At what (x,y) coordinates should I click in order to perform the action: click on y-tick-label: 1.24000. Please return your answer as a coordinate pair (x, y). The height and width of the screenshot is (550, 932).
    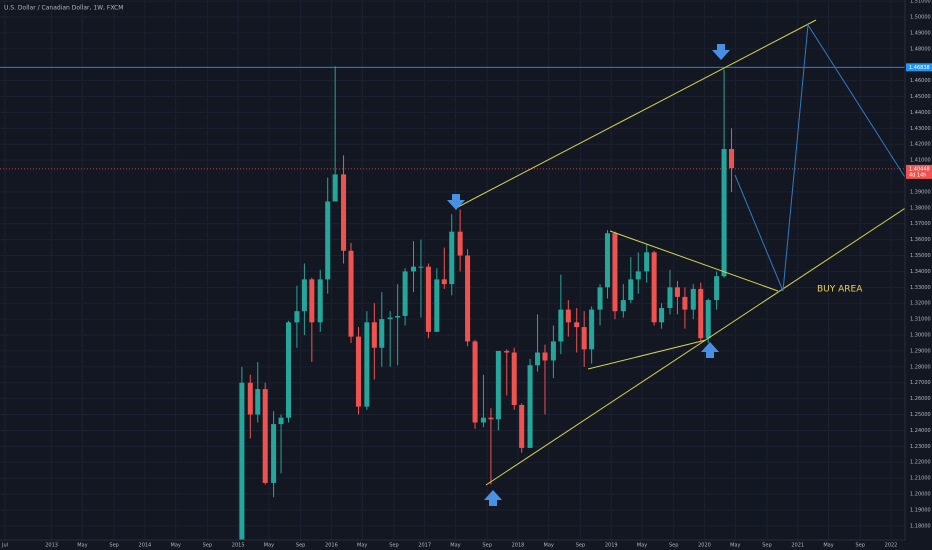
    Looking at the image, I should click on (920, 431).